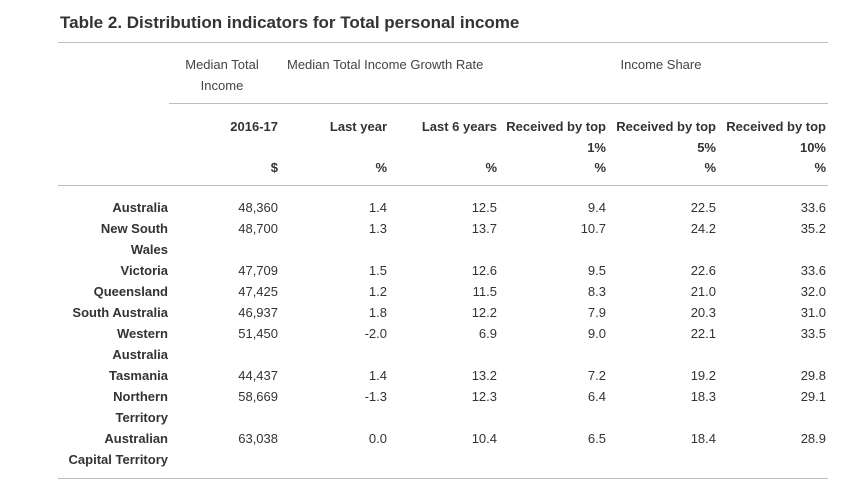 This screenshot has width=865, height=498. What do you see at coordinates (703, 333) in the screenshot?
I see `cell-top-5: 22.1` at bounding box center [703, 333].